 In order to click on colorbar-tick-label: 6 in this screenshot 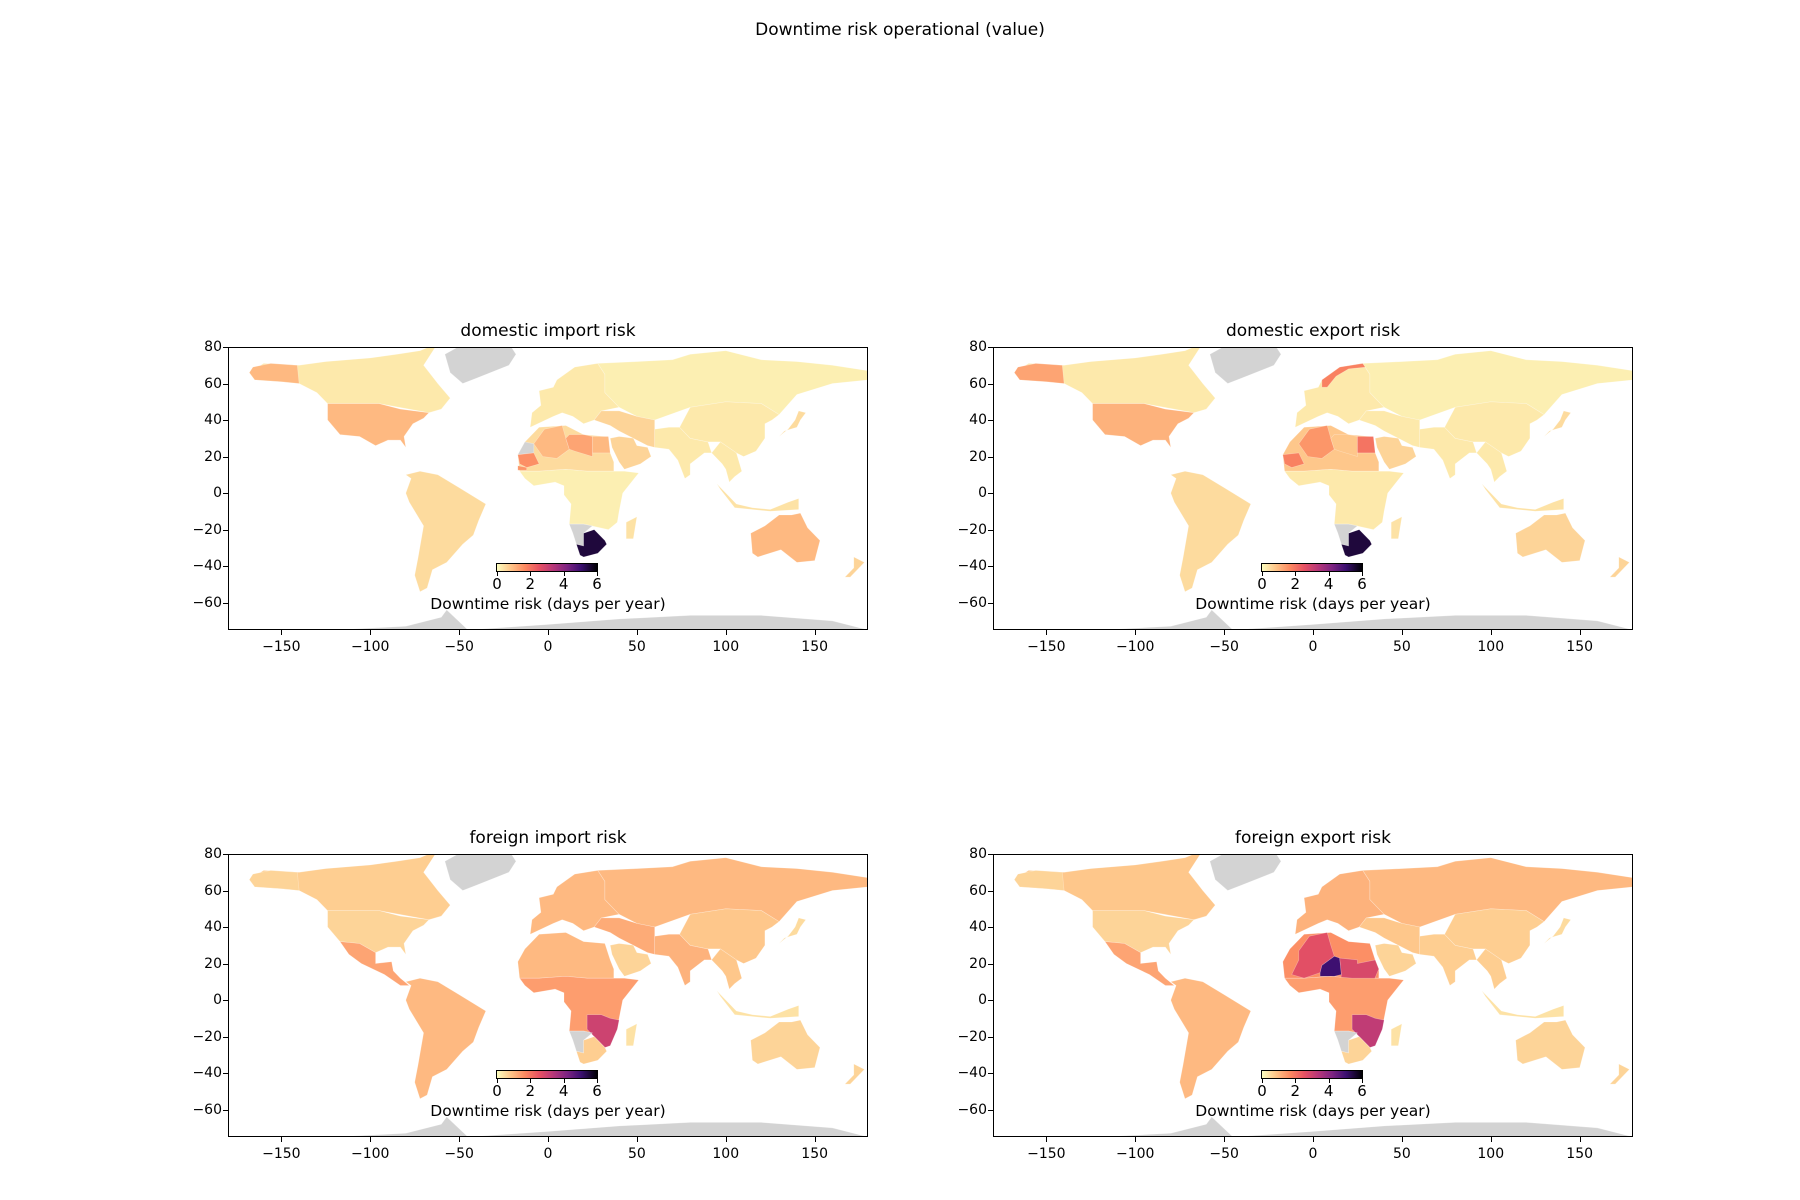, I will do `click(1362, 584)`.